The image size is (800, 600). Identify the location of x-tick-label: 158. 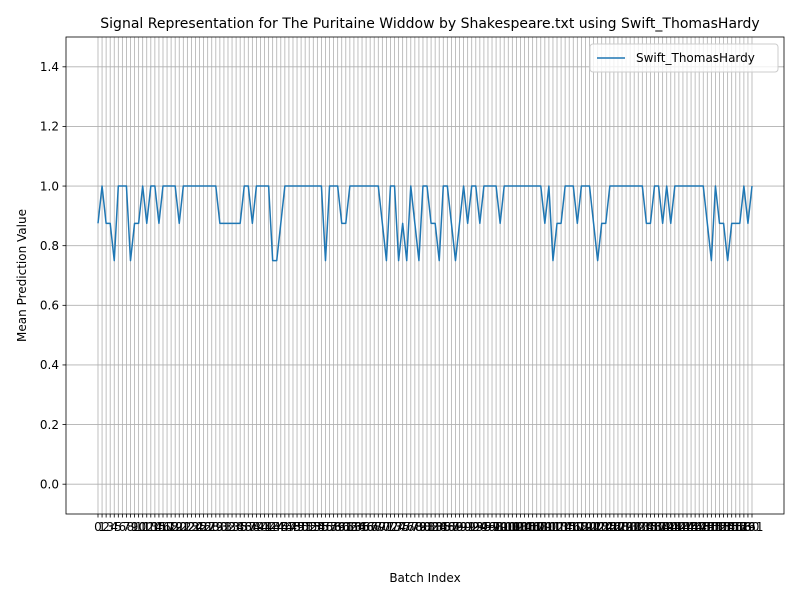
(739, 527).